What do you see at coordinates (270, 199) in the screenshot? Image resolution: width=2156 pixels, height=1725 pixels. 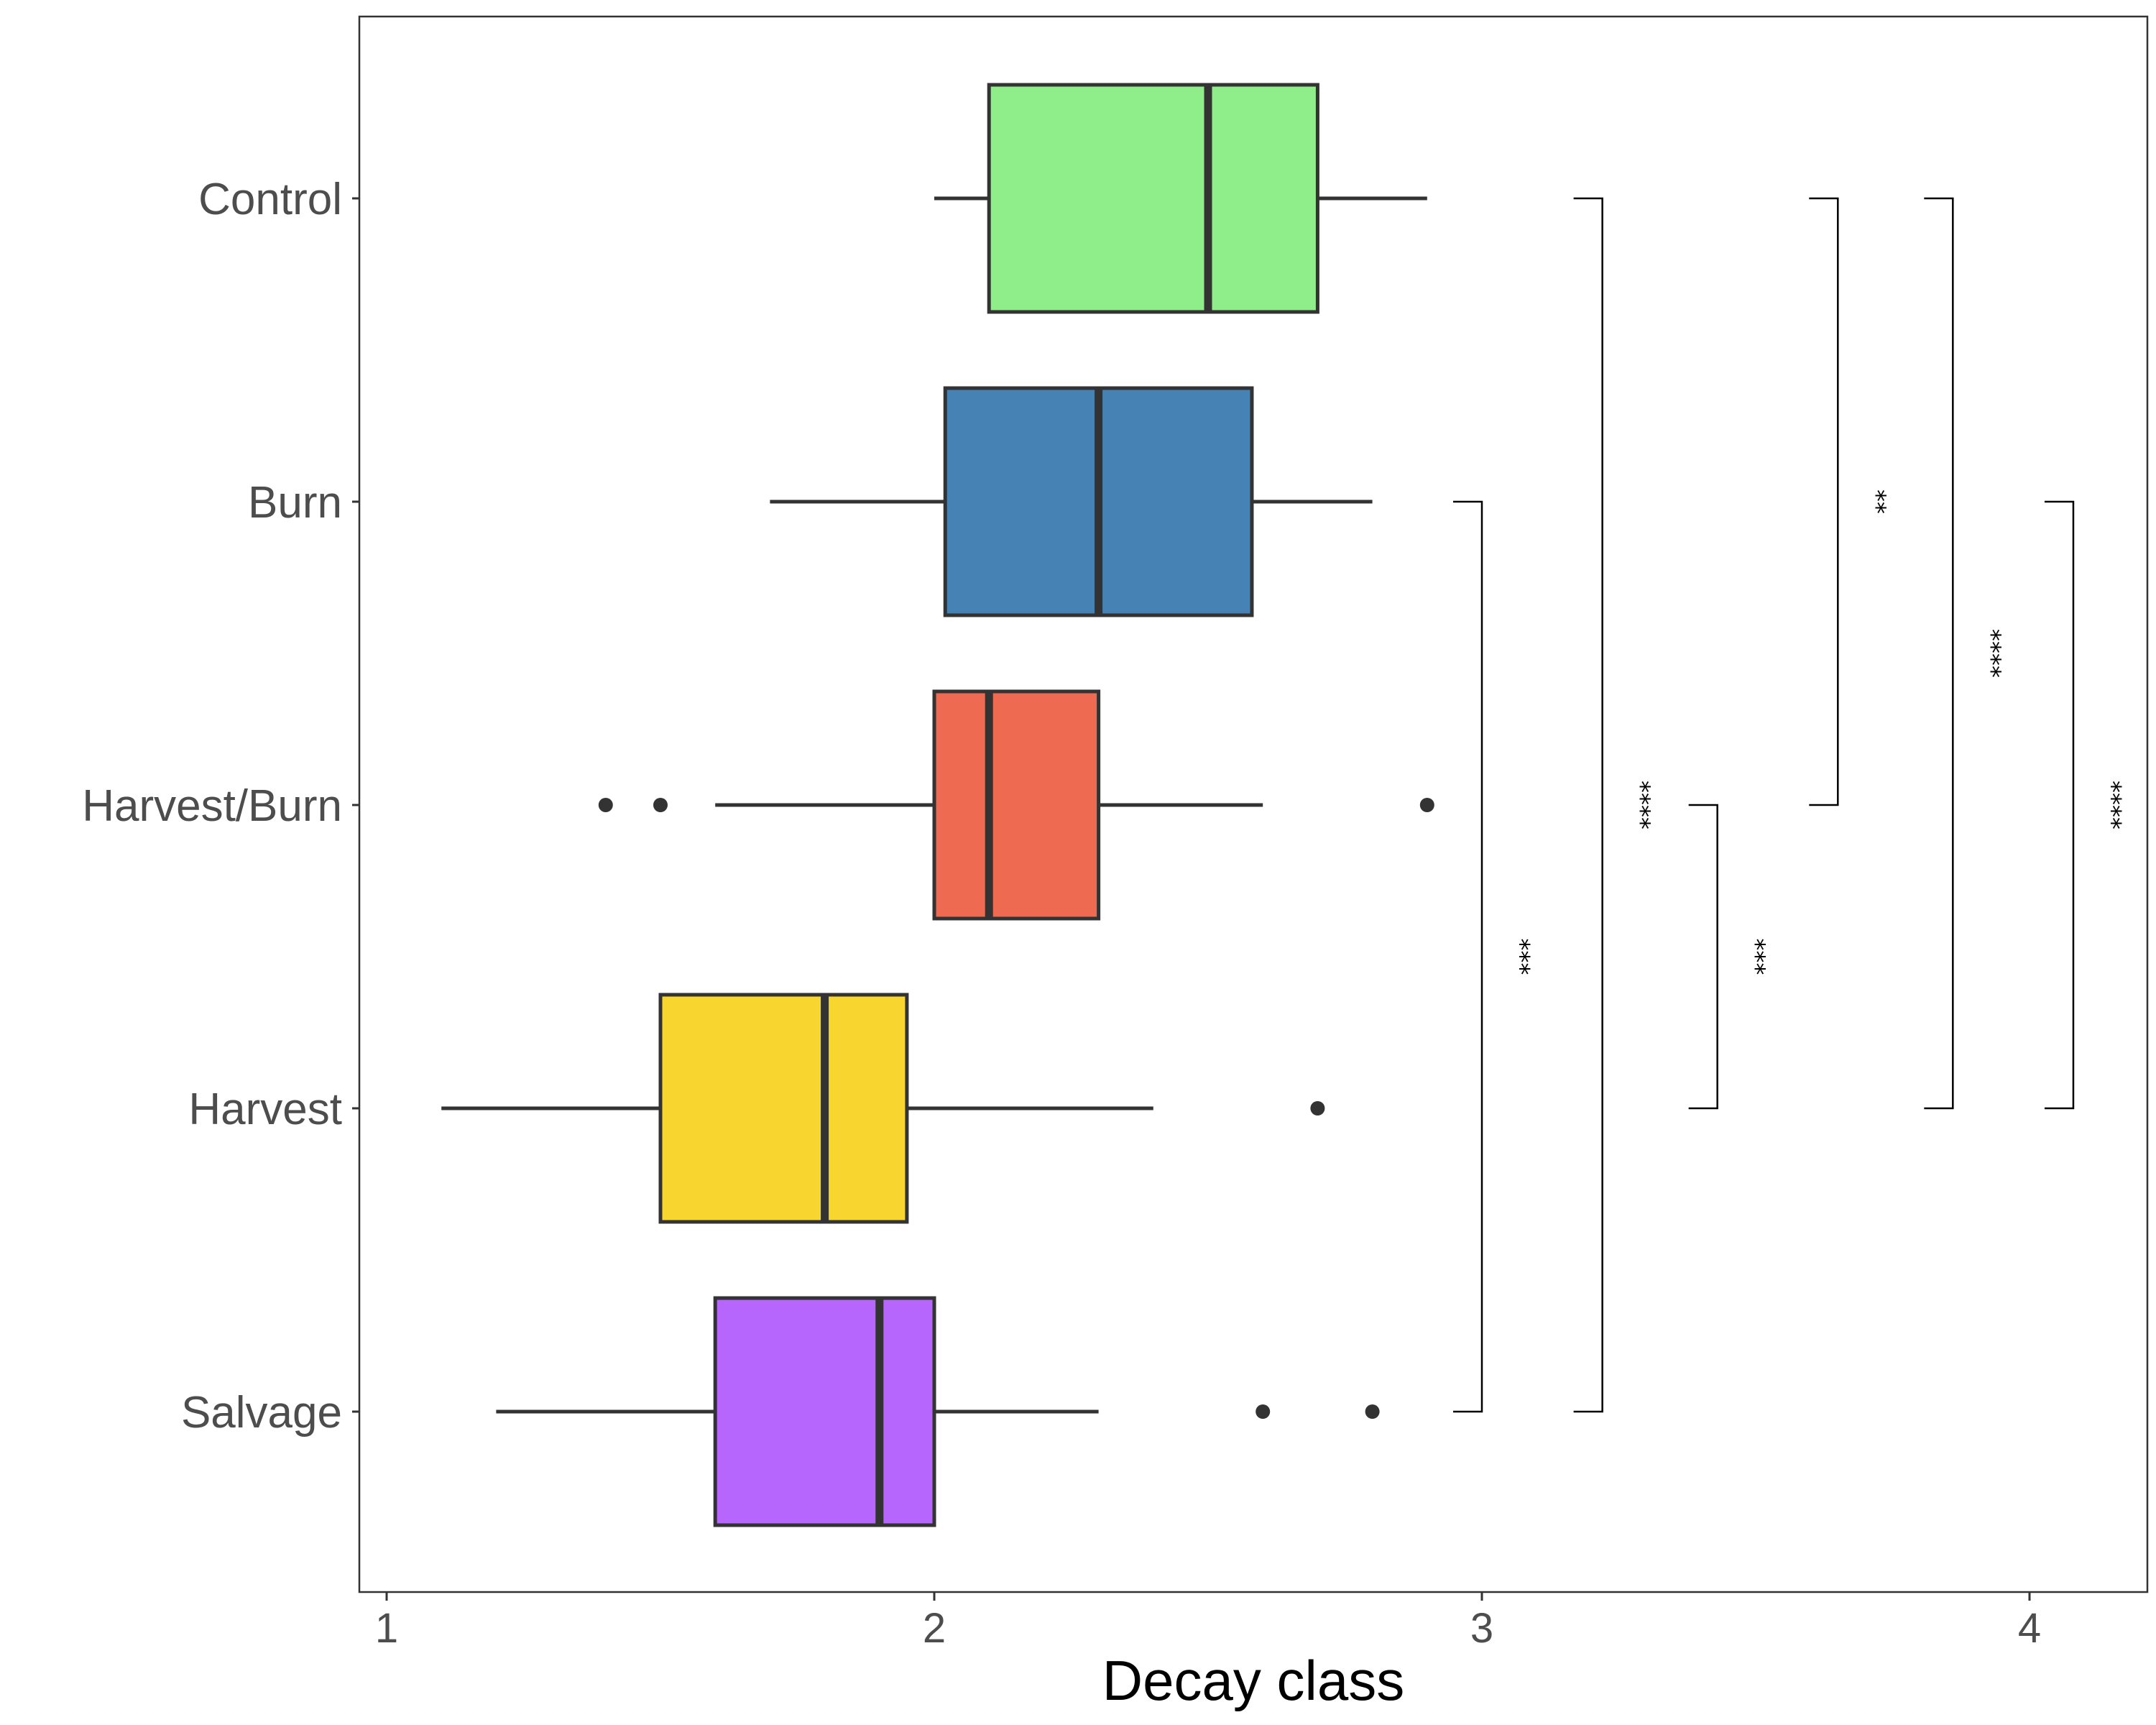 I see `y-tick-label: Control` at bounding box center [270, 199].